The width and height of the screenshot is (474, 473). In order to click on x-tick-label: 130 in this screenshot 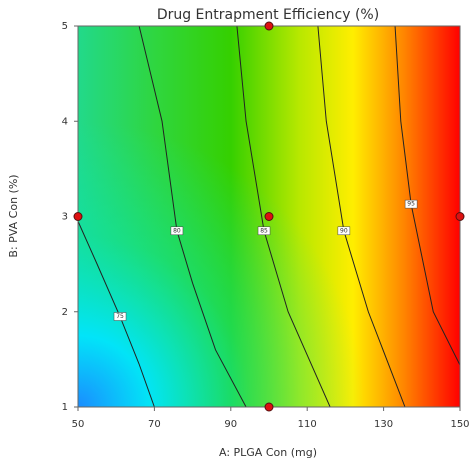, I will do `click(383, 424)`.